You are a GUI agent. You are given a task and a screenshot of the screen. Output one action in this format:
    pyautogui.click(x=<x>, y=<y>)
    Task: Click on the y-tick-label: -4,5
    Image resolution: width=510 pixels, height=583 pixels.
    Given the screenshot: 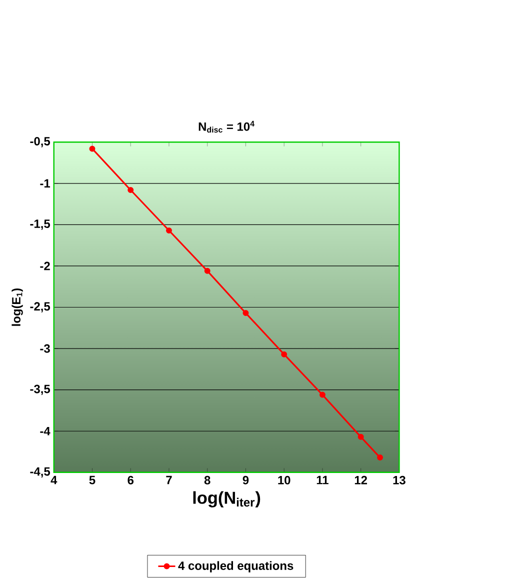 What is the action you would take?
    pyautogui.click(x=40, y=472)
    